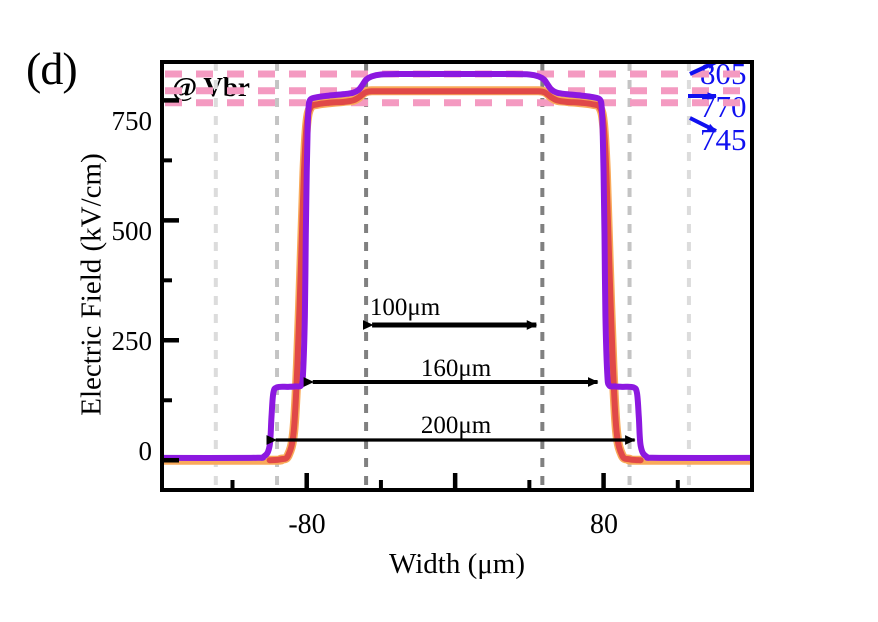  What do you see at coordinates (52, 68) in the screenshot?
I see `panel-label: (d)` at bounding box center [52, 68].